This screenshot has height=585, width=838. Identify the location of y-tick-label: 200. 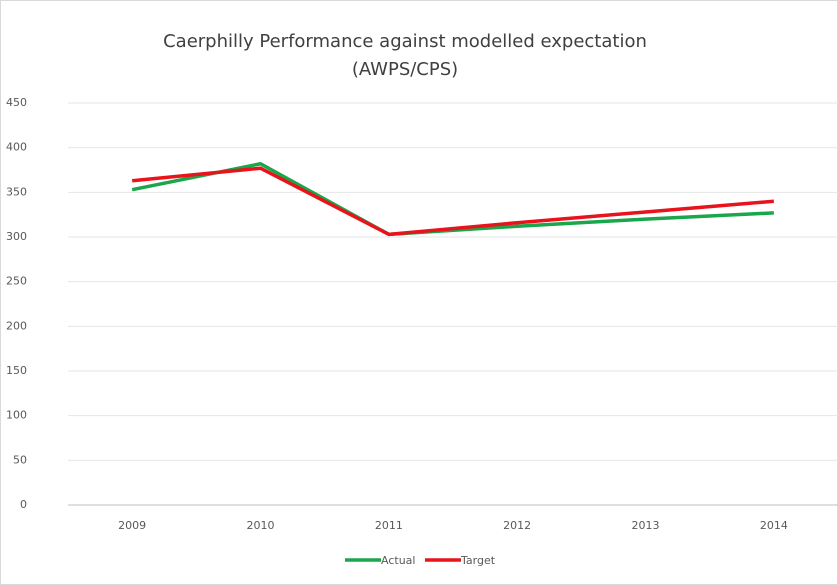
(16, 325).